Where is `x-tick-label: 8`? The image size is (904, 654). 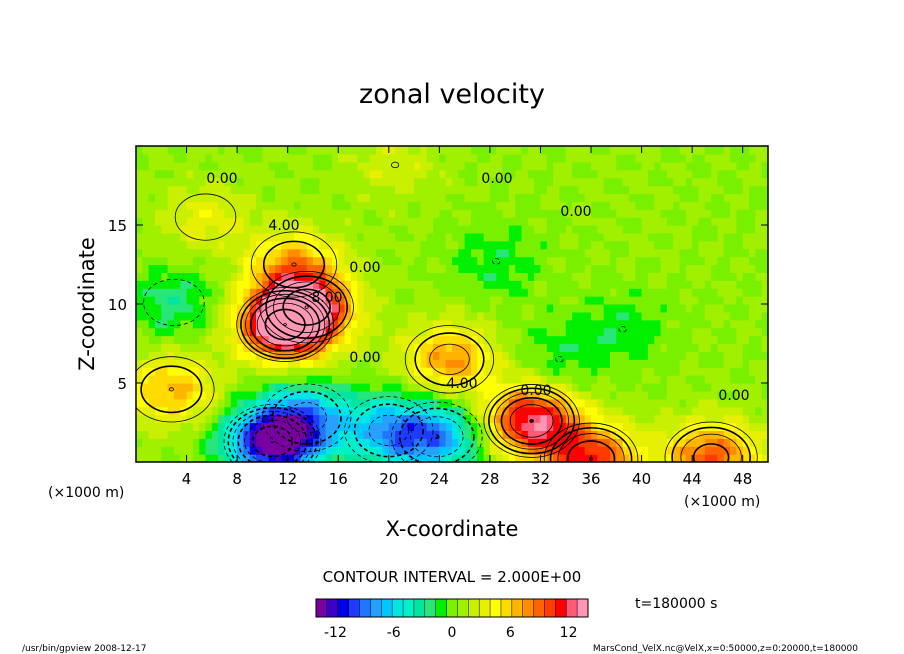
x-tick-label: 8 is located at coordinates (237, 479).